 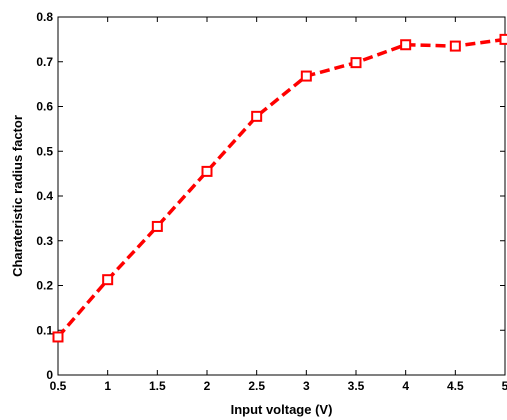 I want to click on y-tick-label: 0.2, so click(x=44, y=286).